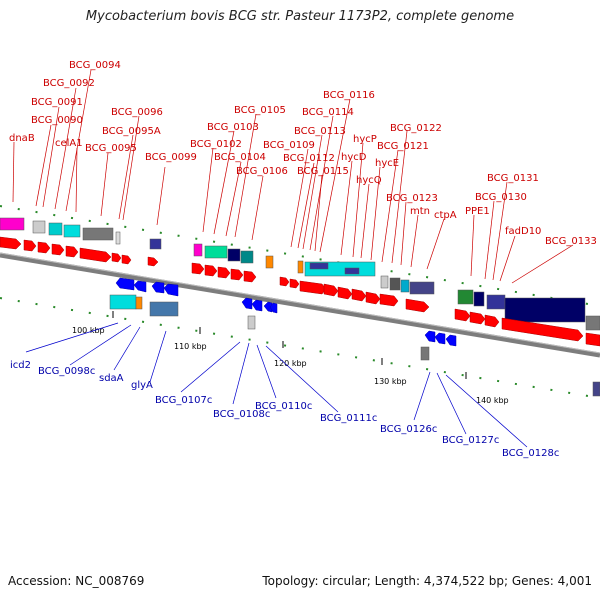 The width and height of the screenshot is (600, 600). Describe the element at coordinates (530, 453) in the screenshot. I see `gene-label-bcg0128c: BCG_0128c` at that location.